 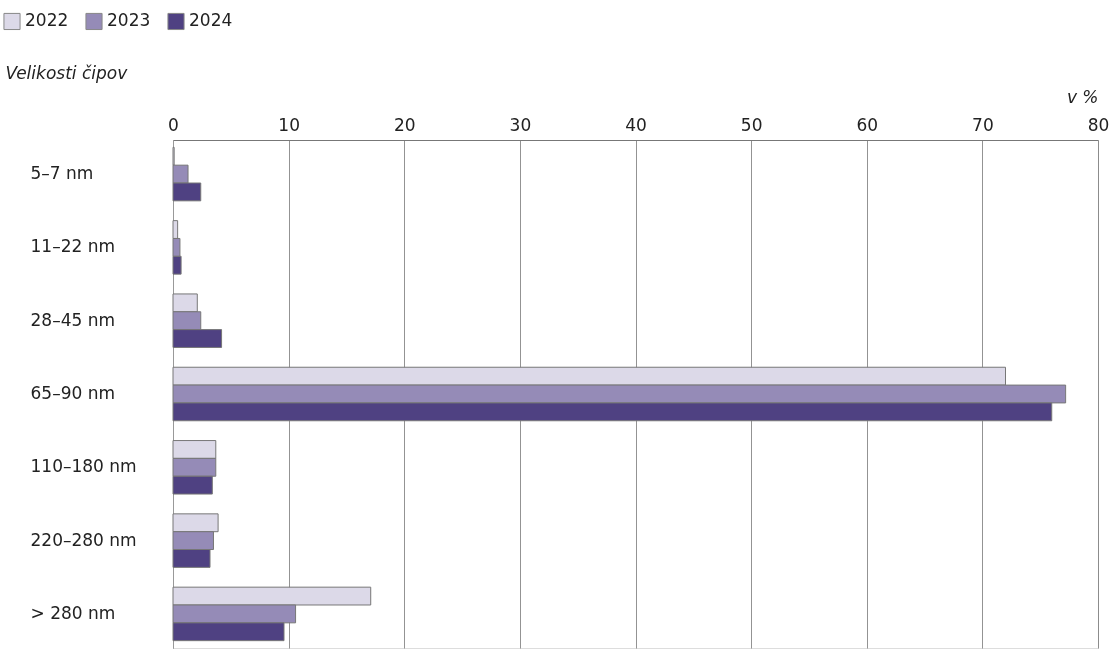 I want to click on legend-label: 2024, so click(x=211, y=20).